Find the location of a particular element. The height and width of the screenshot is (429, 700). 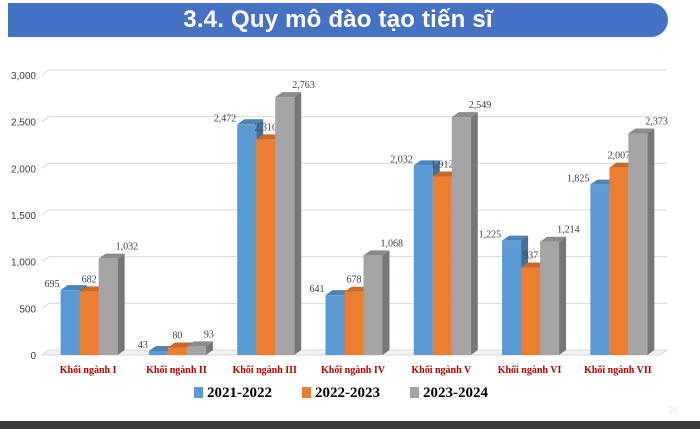

slide-title: 3.4. Quy mô đào tạo tiến sĩ is located at coordinates (338, 19).